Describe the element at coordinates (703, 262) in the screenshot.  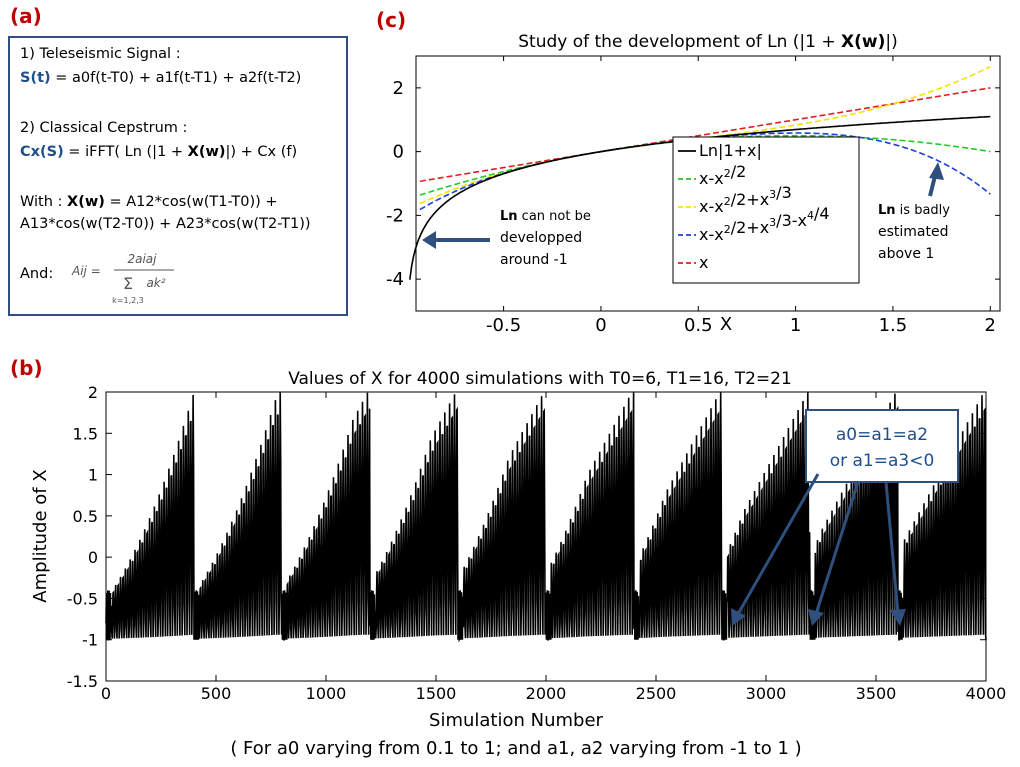
I see `legend-label: x` at that location.